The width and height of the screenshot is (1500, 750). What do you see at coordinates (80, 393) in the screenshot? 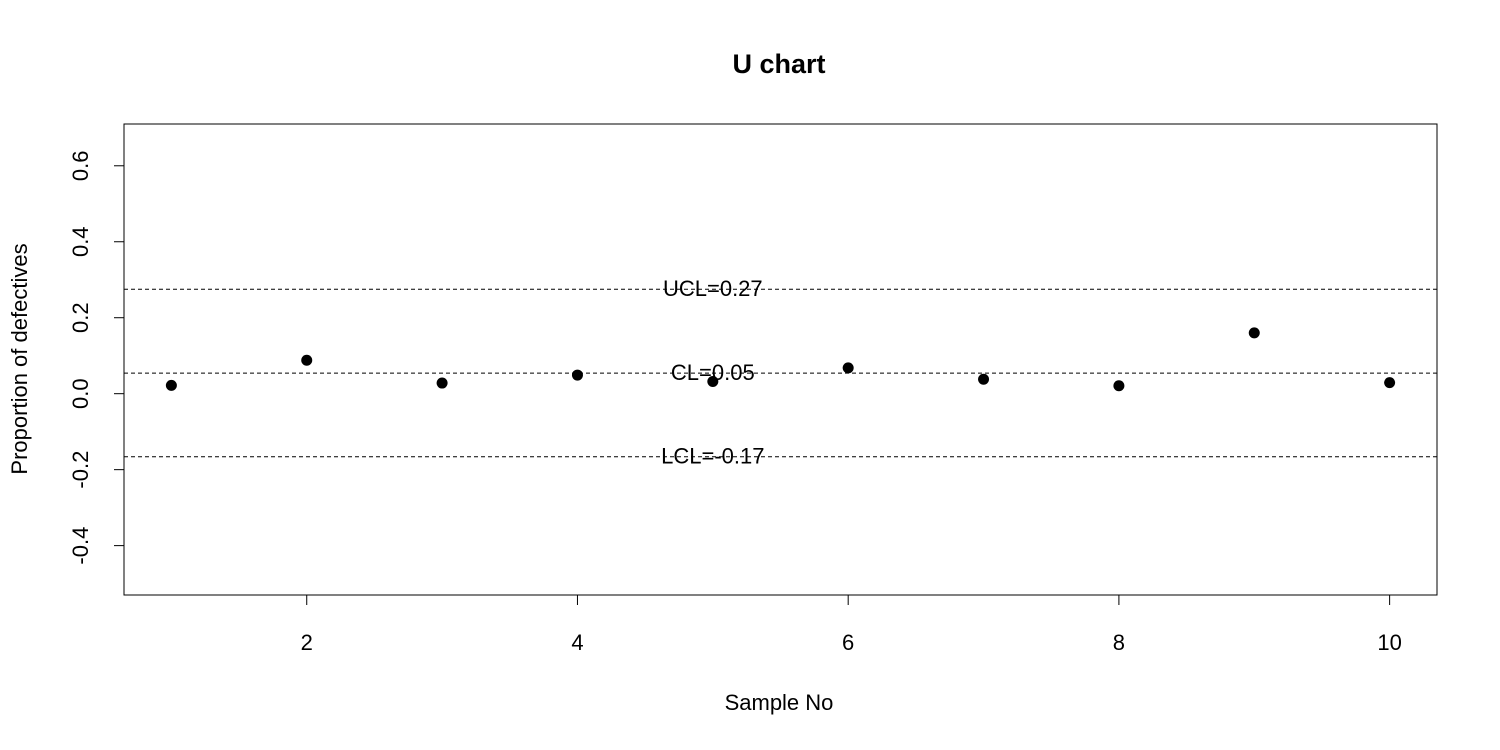
I see `y-tick-label: 0.0` at bounding box center [80, 393].